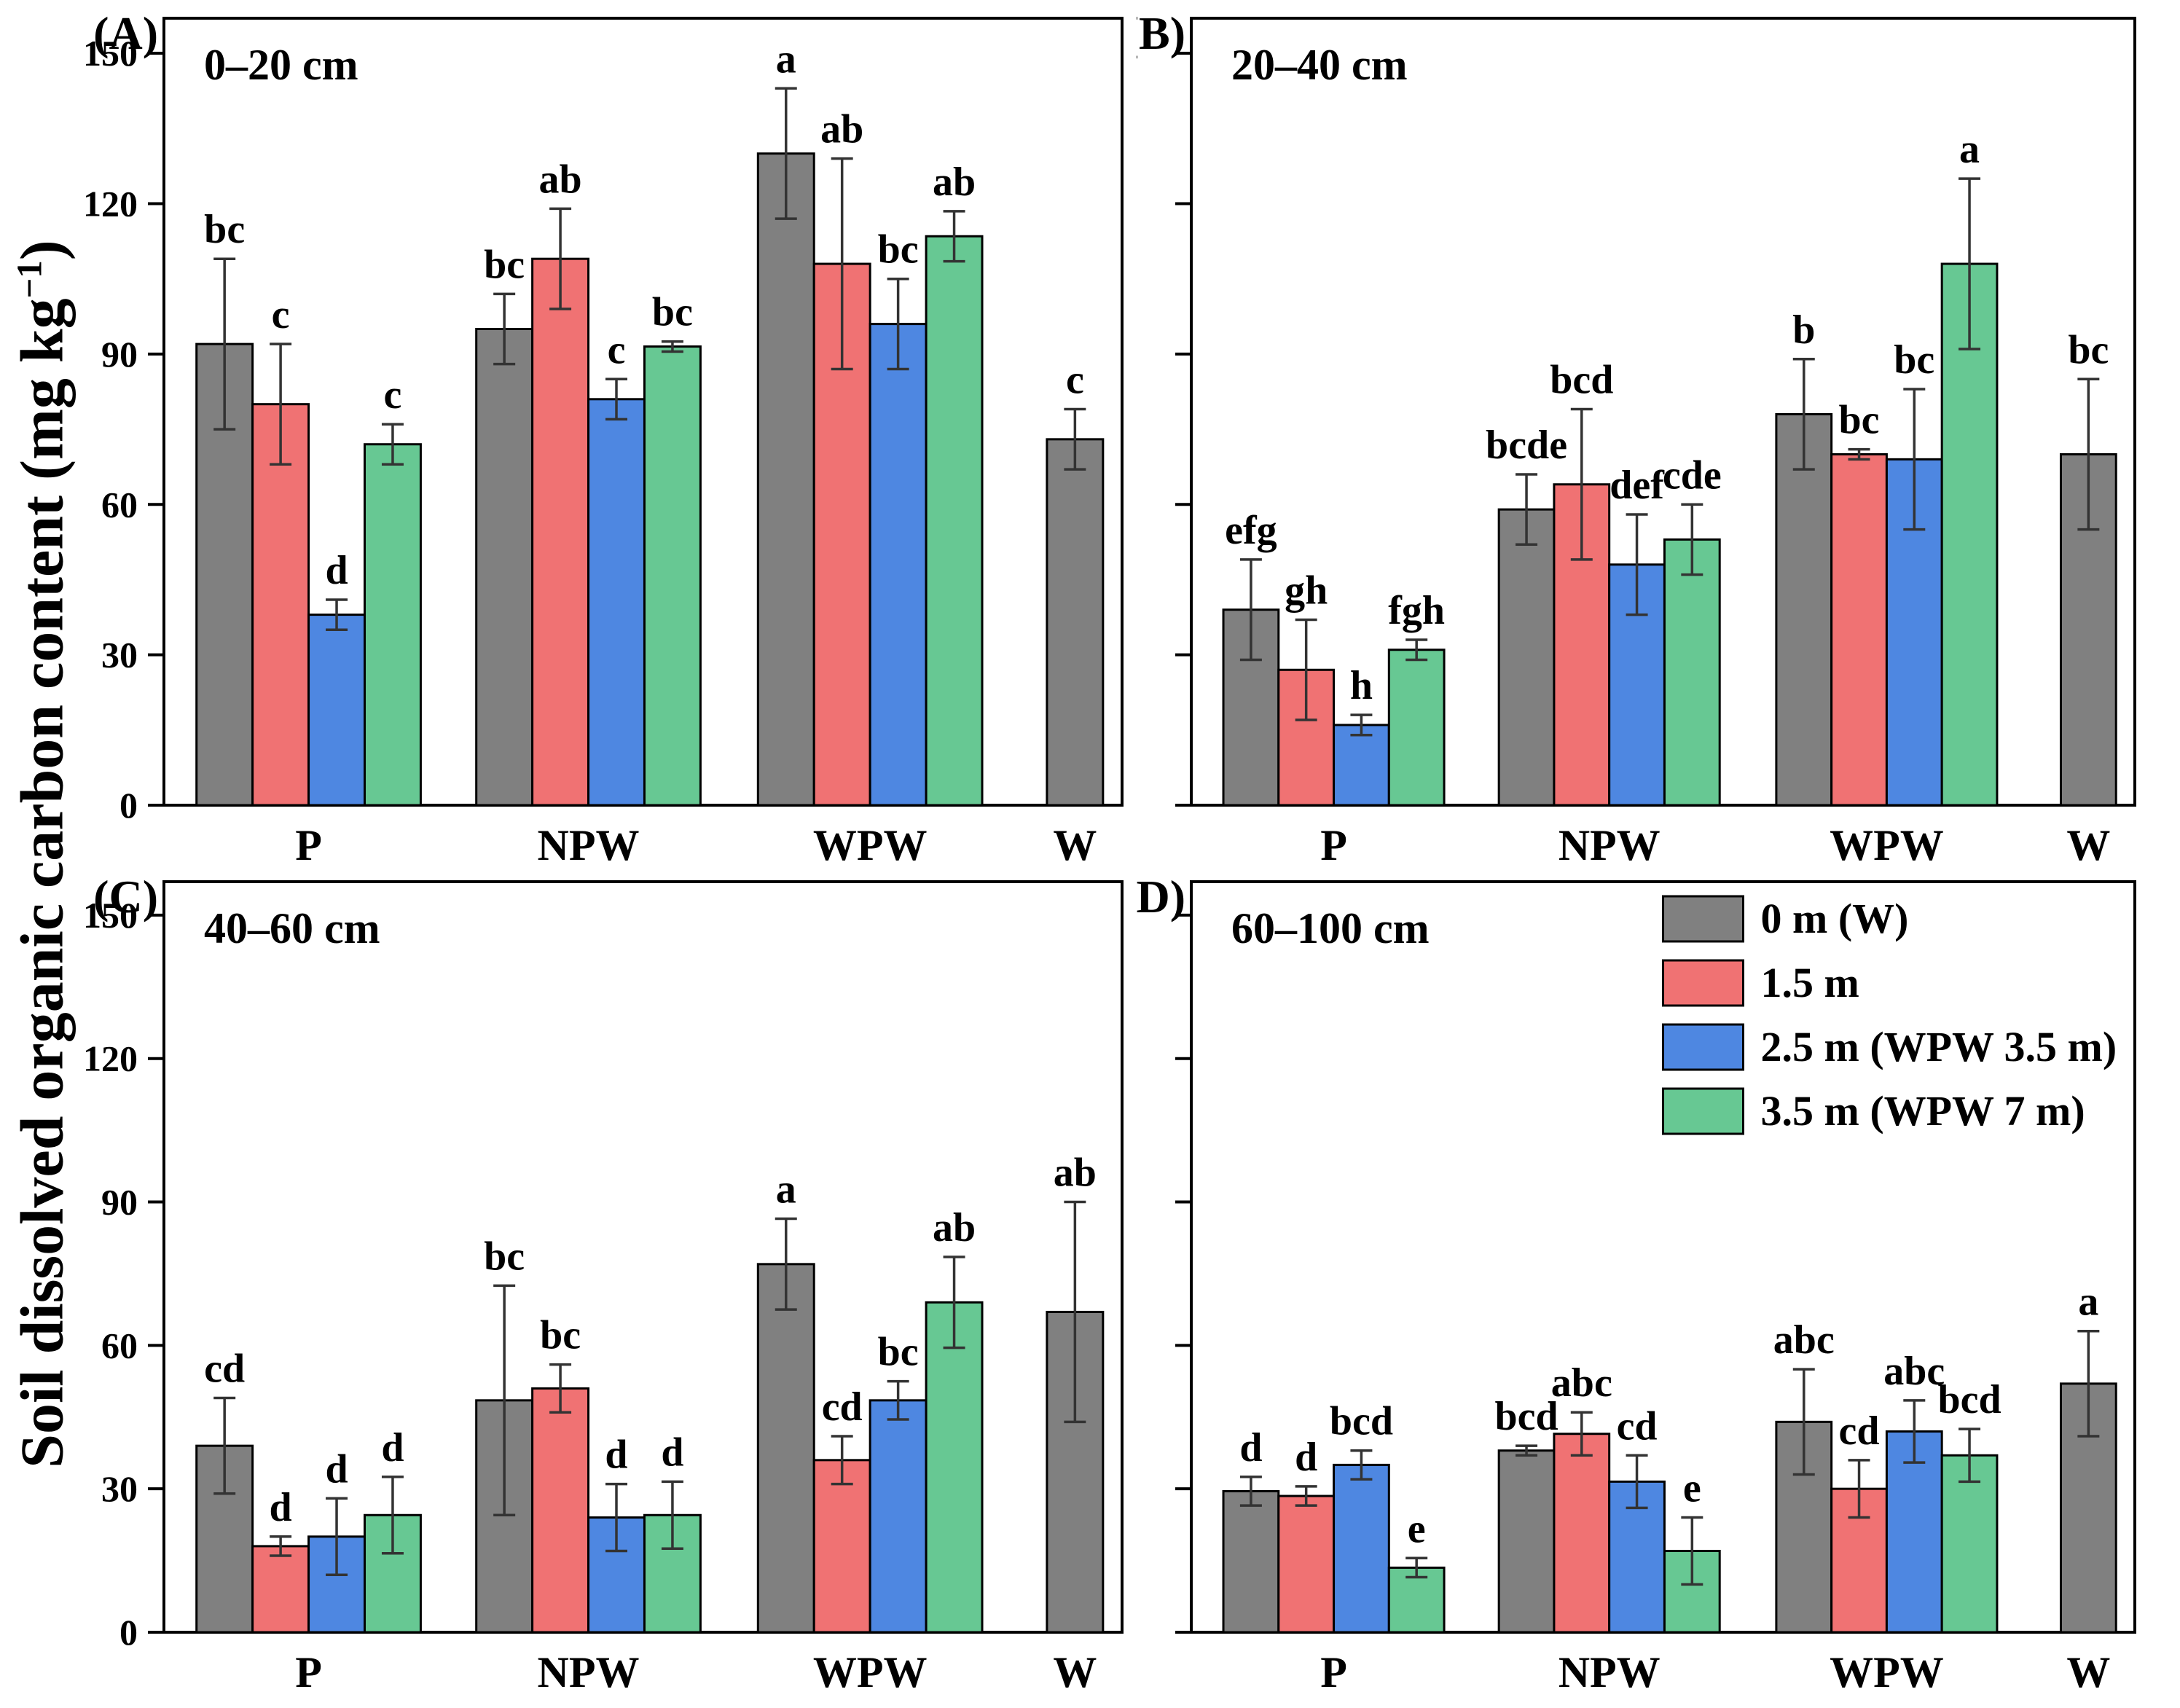  What do you see at coordinates (1835, 918) in the screenshot?
I see `legend-label: 0 m (W)` at bounding box center [1835, 918].